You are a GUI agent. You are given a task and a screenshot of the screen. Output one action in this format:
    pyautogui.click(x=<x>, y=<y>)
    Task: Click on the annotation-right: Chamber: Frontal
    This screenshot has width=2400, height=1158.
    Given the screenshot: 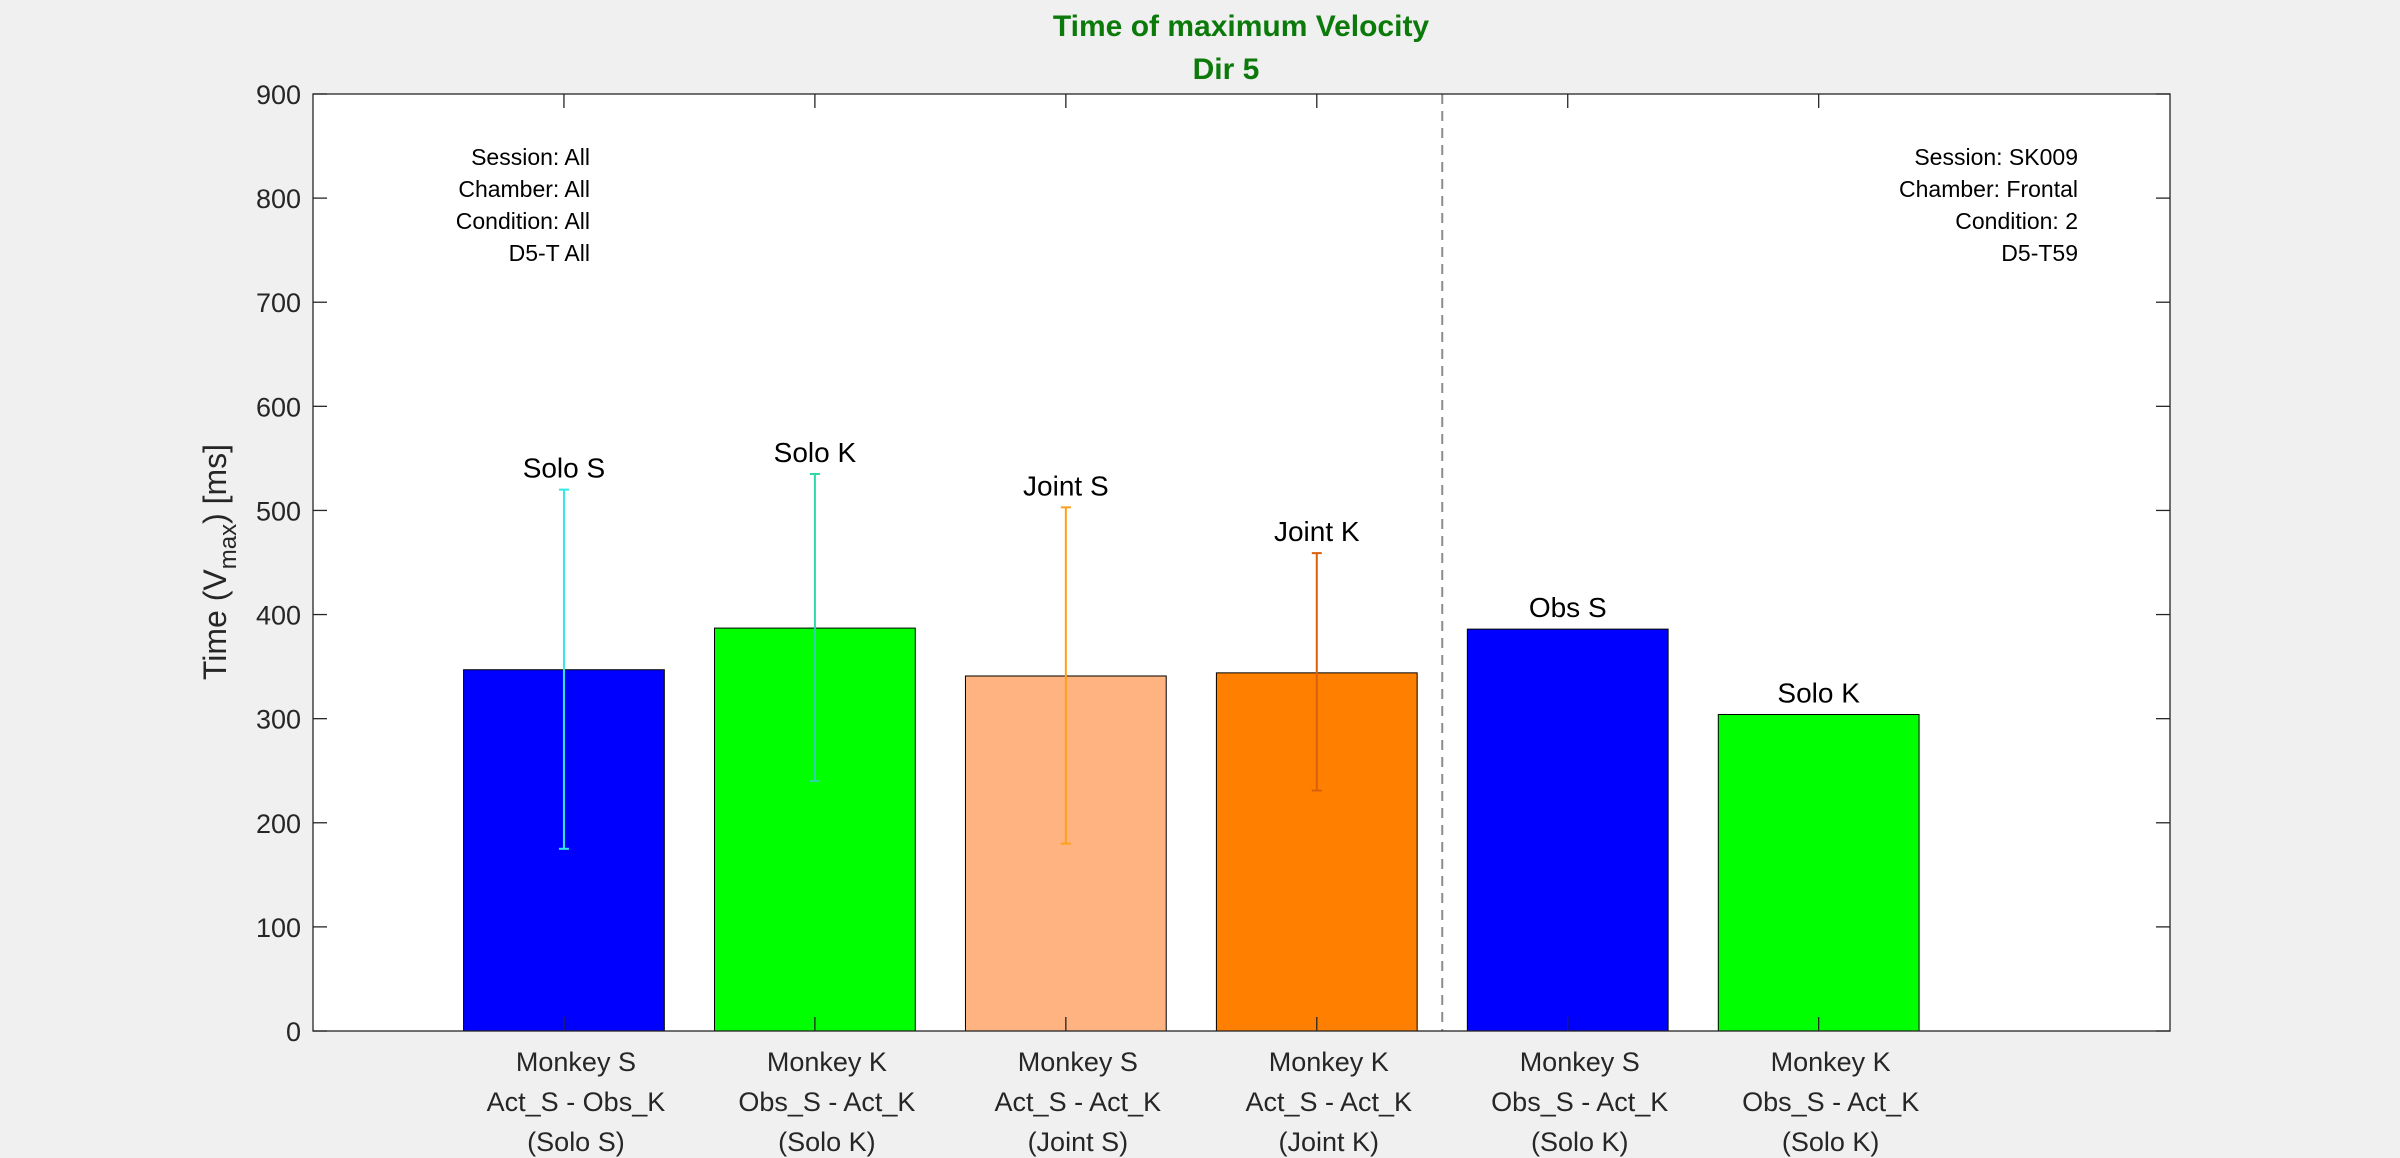 What is the action you would take?
    pyautogui.click(x=1988, y=189)
    